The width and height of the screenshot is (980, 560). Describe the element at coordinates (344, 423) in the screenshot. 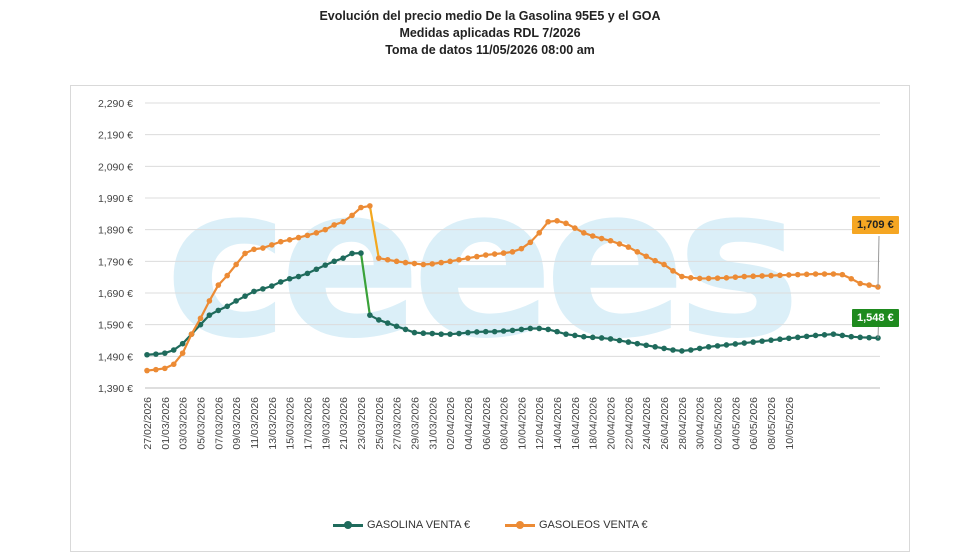

I see `x-tick-label: 21/03/2026` at that location.